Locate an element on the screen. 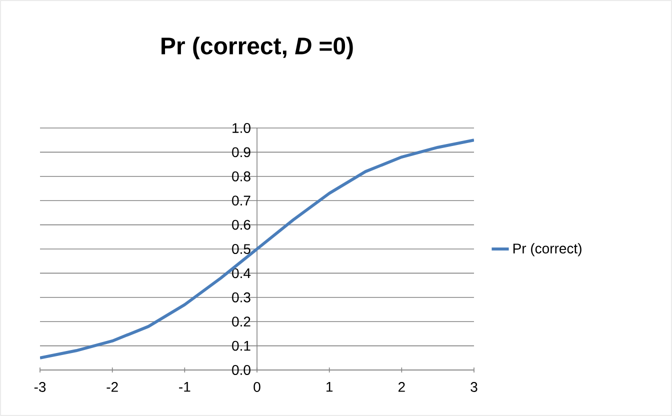  y-tick-label: 0.9 is located at coordinates (241, 152).